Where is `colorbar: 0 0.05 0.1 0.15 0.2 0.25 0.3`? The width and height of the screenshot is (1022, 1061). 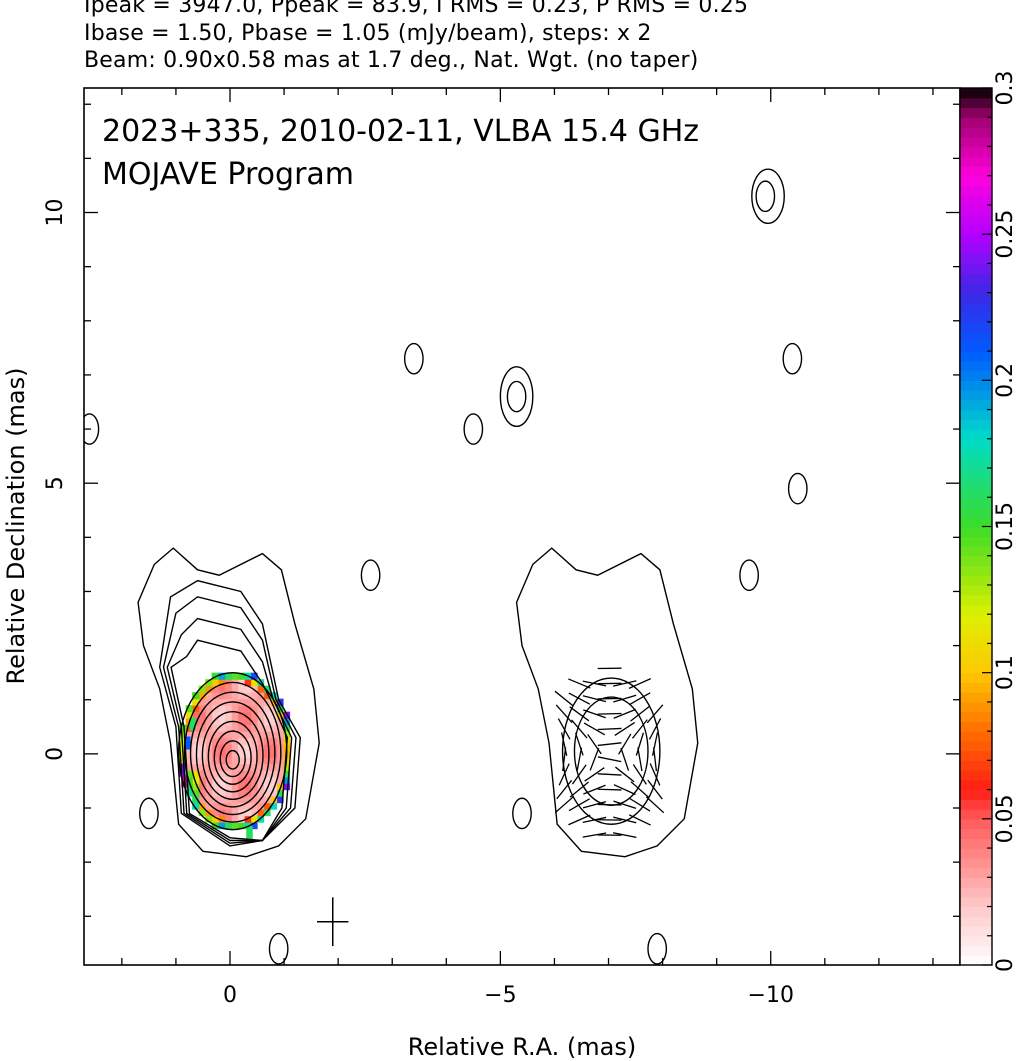 colorbar: 0 0.05 0.1 0.15 0.2 0.25 0.3 is located at coordinates (988, 521).